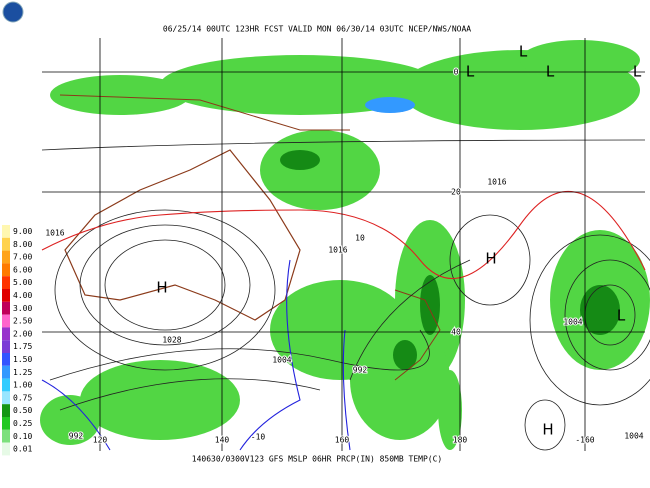  Describe the element at coordinates (22, 269) in the screenshot. I see `legend-label: 6.00` at that location.